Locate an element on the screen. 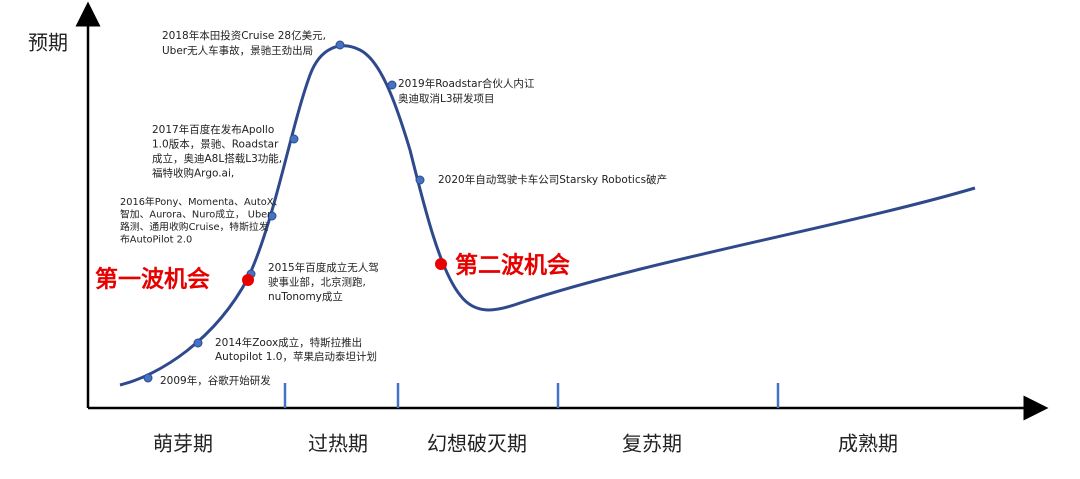  y-axis-label: 预期 is located at coordinates (48, 43).